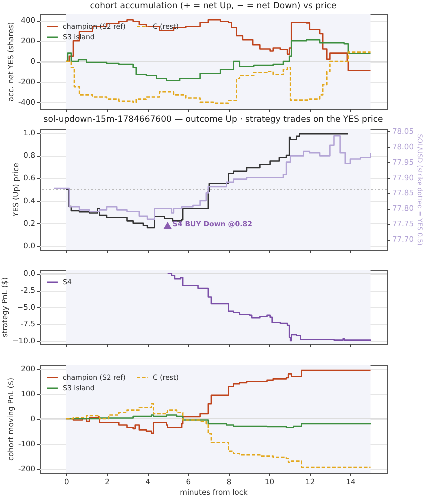 Image resolution: width=425 pixels, height=500 pixels. Describe the element at coordinates (213, 7) in the screenshot. I see `chart-title: cohort accumulation (+ = net Up, − = net Down) vs price` at that location.